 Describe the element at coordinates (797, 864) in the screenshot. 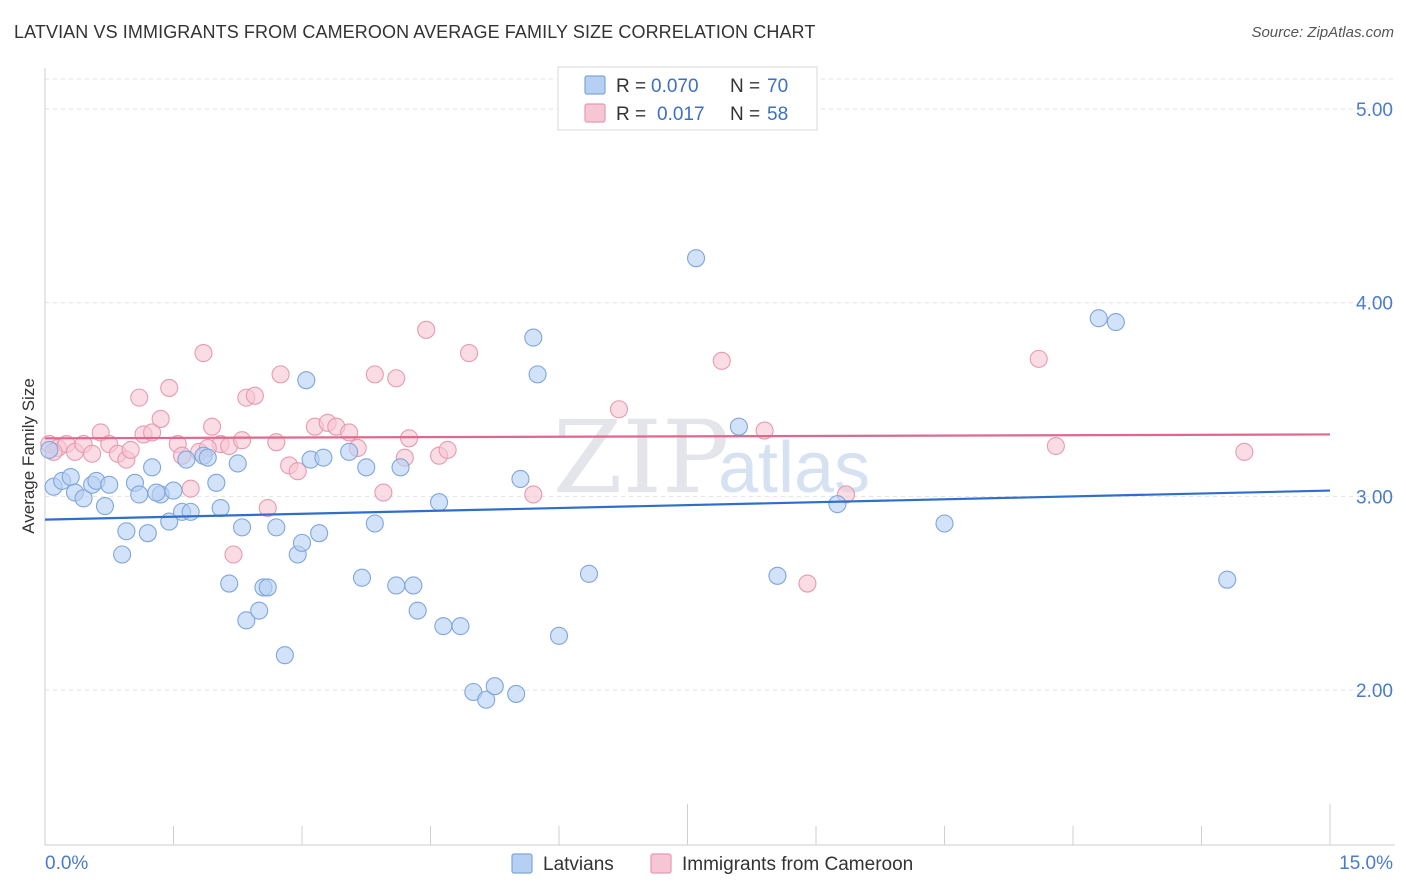

I see `legend-bottom-label-cameroon: Immigrants from Cameroon` at that location.